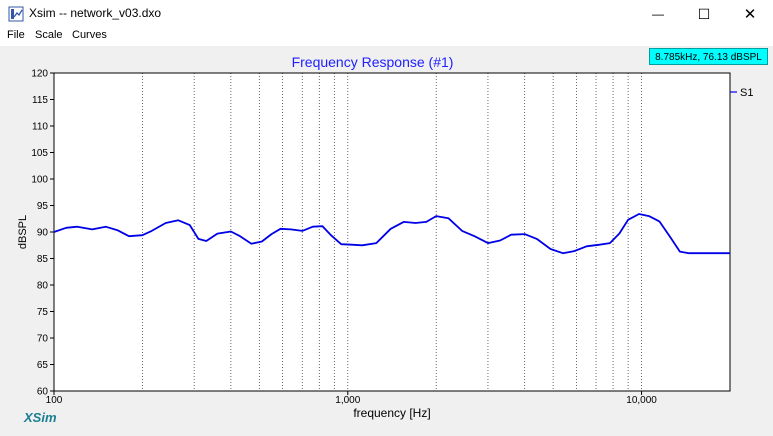  Describe the element at coordinates (391, 413) in the screenshot. I see `x-axis-label: frequency [Hz]` at that location.